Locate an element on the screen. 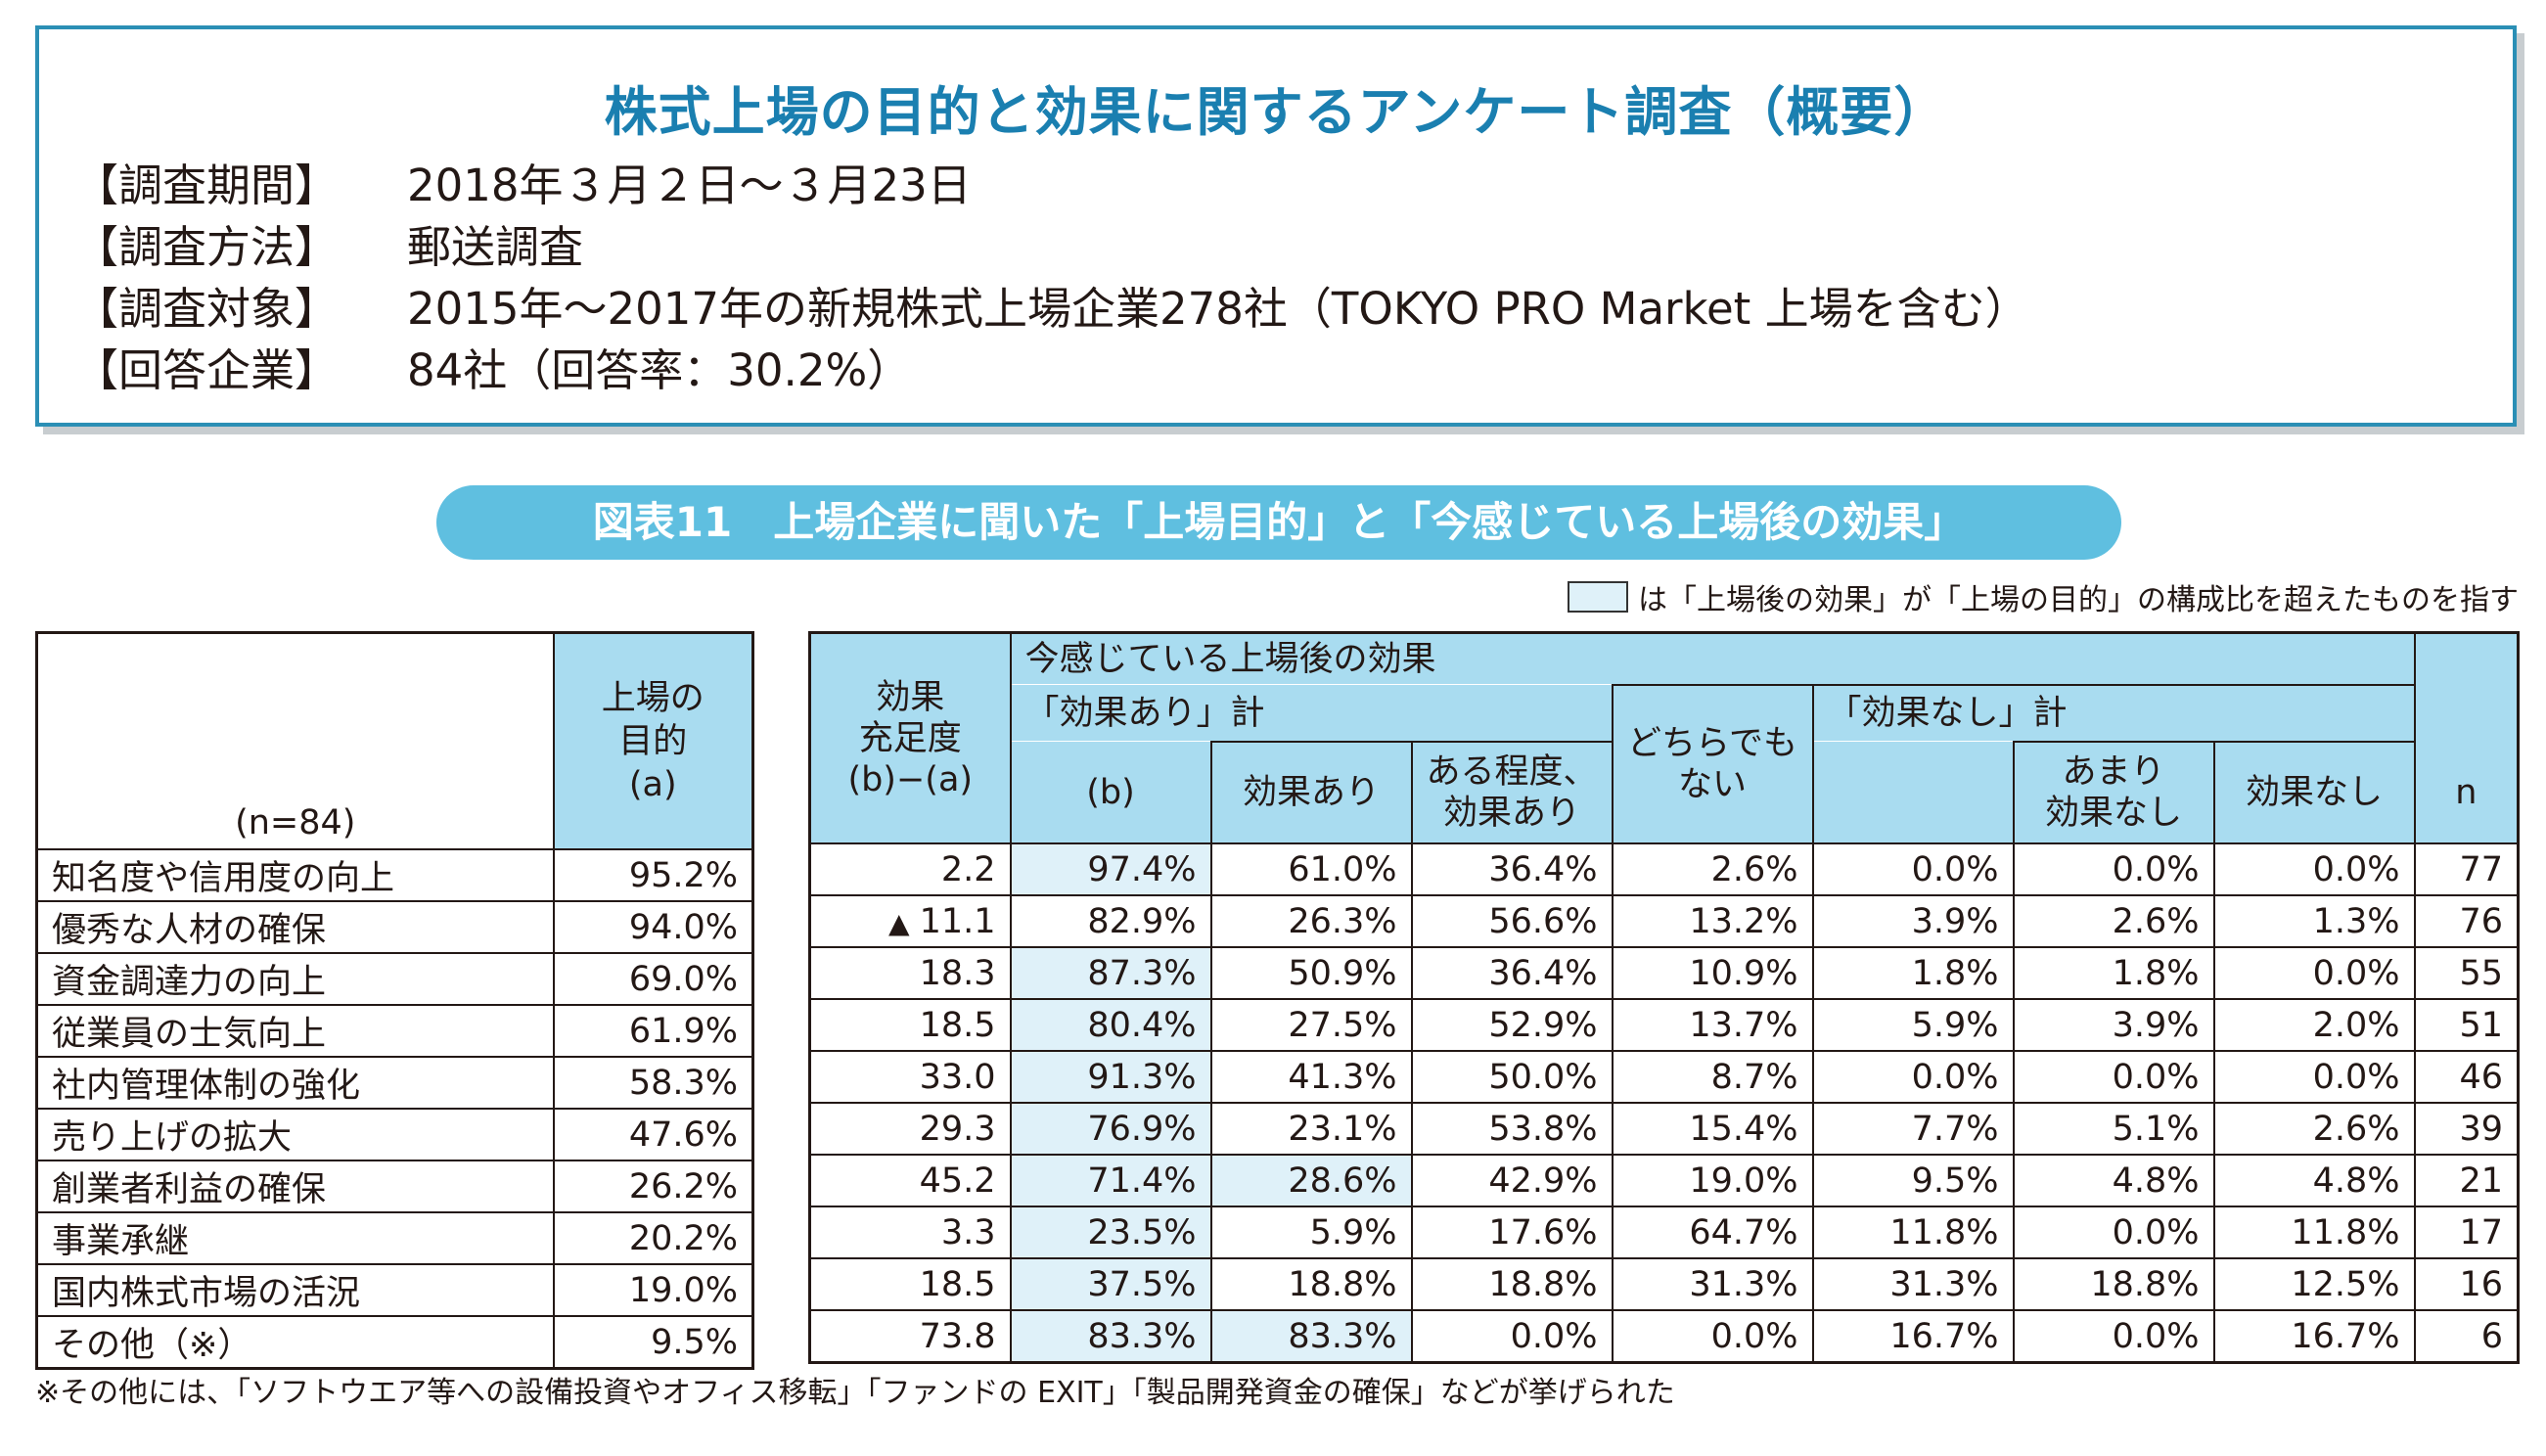 The width and height of the screenshot is (2546, 1456). sample-size-label: (n=84) is located at coordinates (295, 741).